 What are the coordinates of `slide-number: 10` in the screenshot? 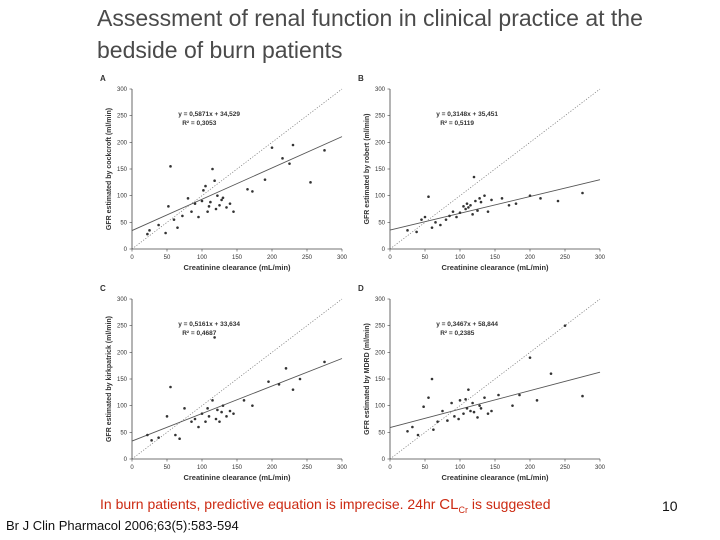 It's located at (670, 506).